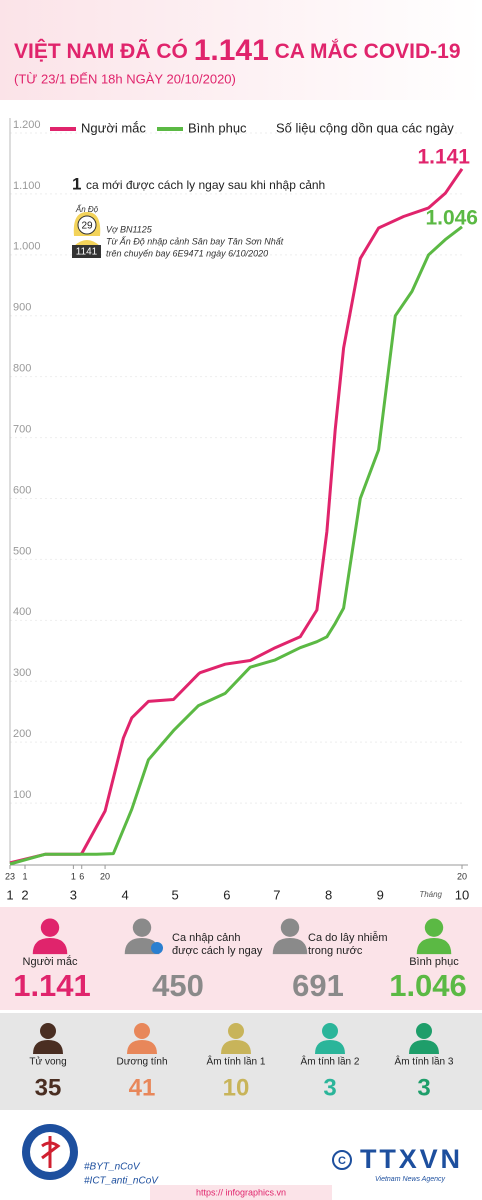 This screenshot has width=482, height=1200. What do you see at coordinates (380, 894) in the screenshot?
I see `month-label: 9` at bounding box center [380, 894].